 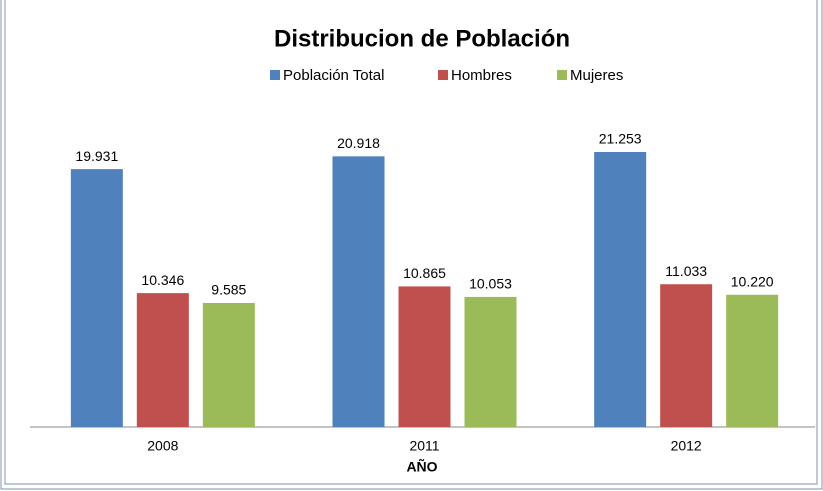 I want to click on chart-title: Distribucion de Población, so click(x=422, y=38).